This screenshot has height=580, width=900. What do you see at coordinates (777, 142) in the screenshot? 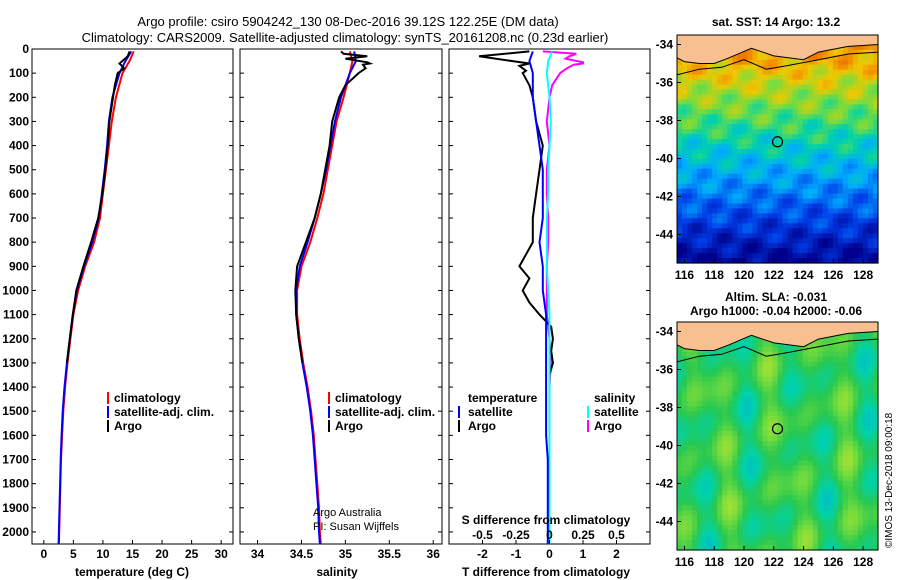
I see `argo-location-marker` at bounding box center [777, 142].